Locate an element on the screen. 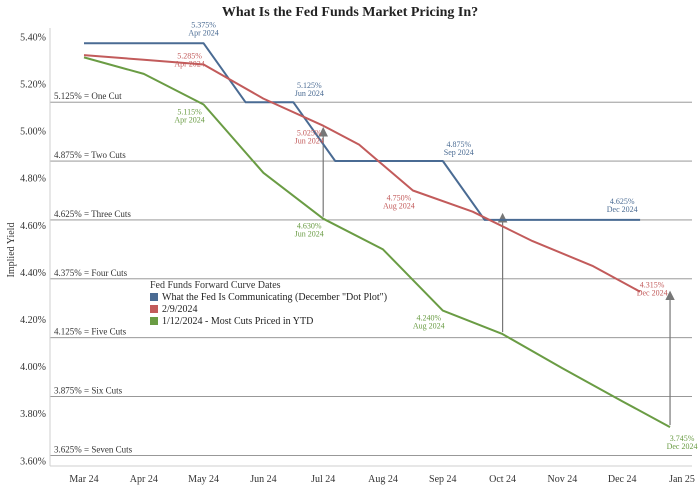 The width and height of the screenshot is (700, 491). data-label-value: 4.630% is located at coordinates (309, 226).